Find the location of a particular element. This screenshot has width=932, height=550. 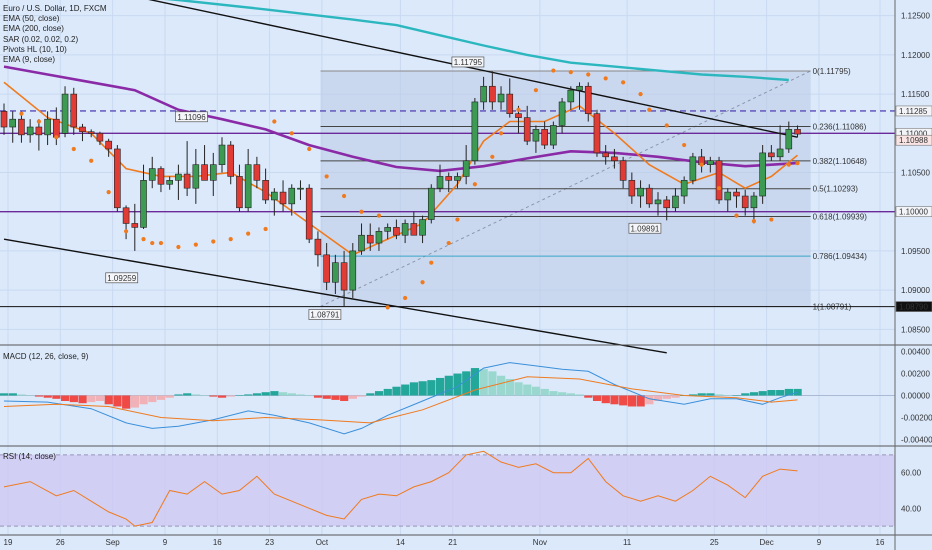

macd-pane is located at coordinates (447, 398).